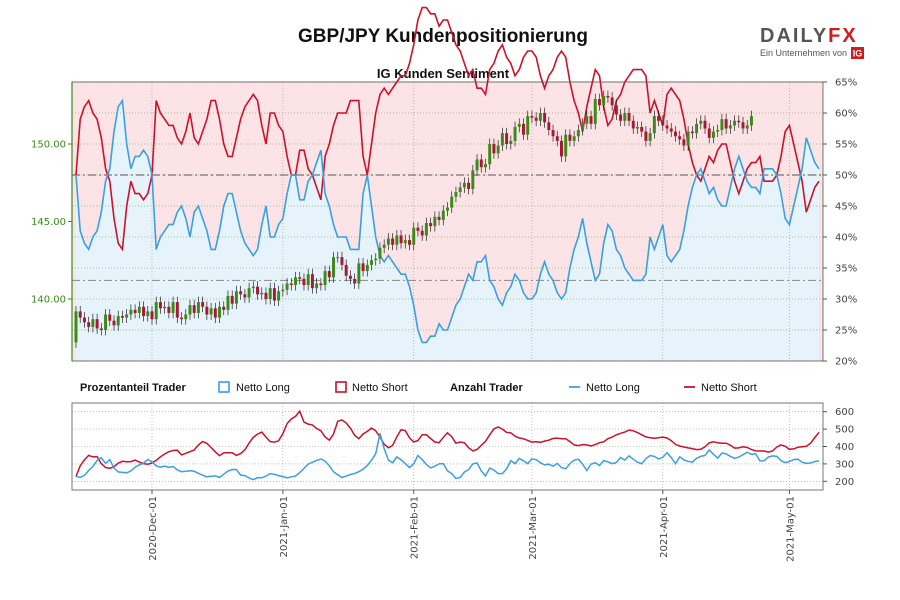 This screenshot has width=900, height=600. I want to click on percent-tick-label: 35%, so click(846, 269).